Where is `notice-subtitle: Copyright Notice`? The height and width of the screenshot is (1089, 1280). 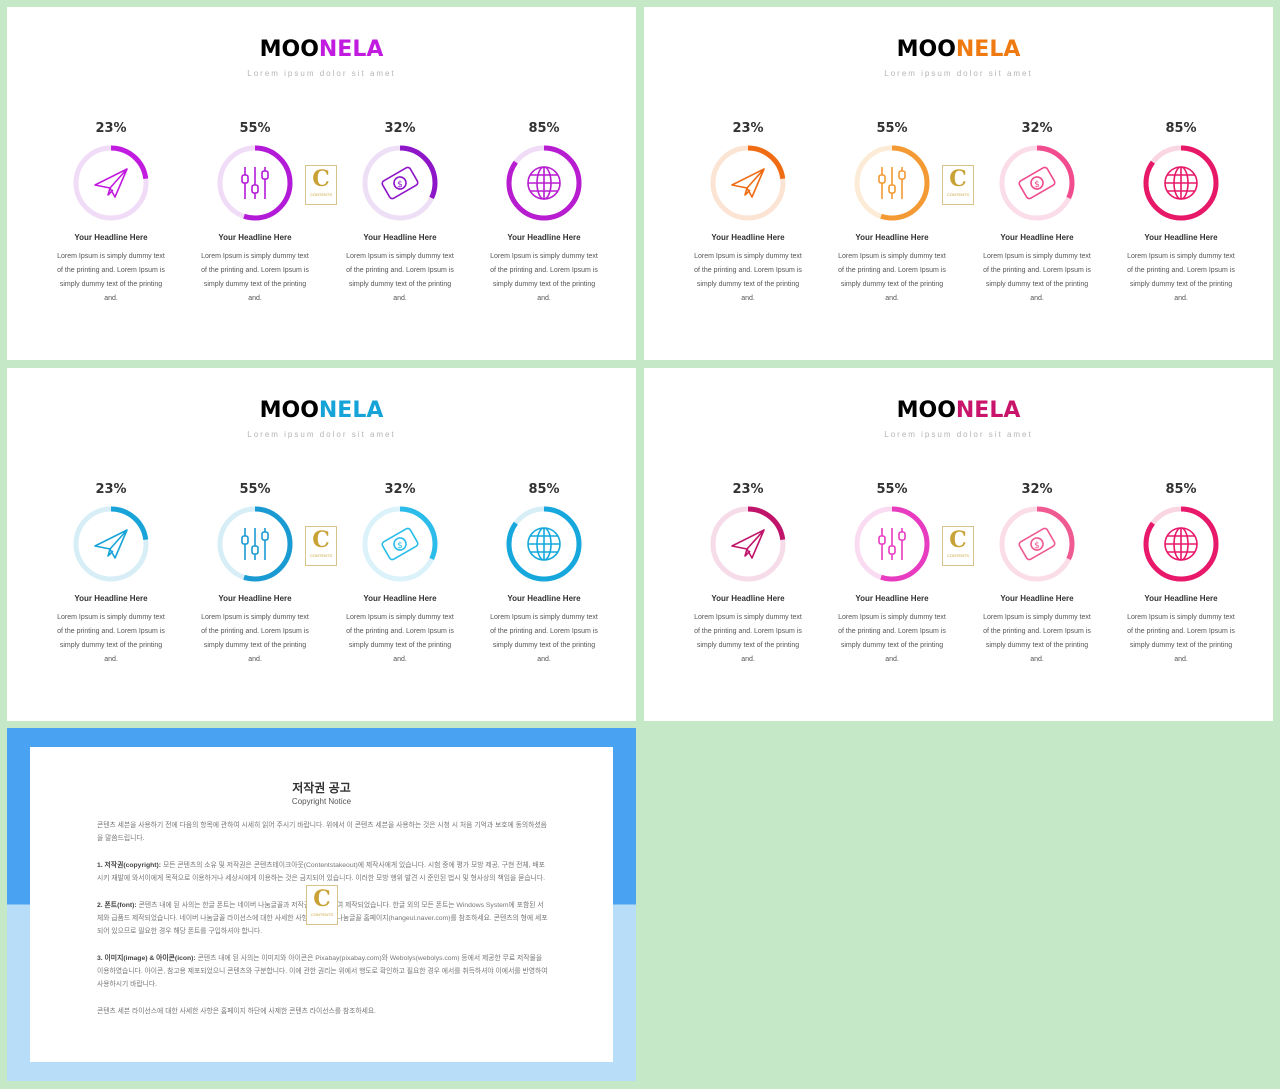
notice-subtitle: Copyright Notice is located at coordinates (321, 801).